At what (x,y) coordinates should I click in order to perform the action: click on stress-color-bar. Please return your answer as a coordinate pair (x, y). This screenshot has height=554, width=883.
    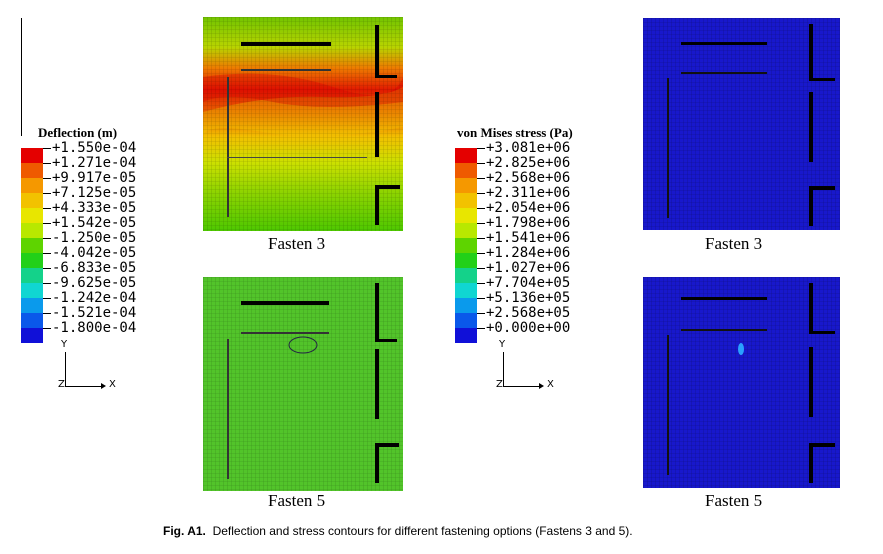
    Looking at the image, I should click on (466, 245).